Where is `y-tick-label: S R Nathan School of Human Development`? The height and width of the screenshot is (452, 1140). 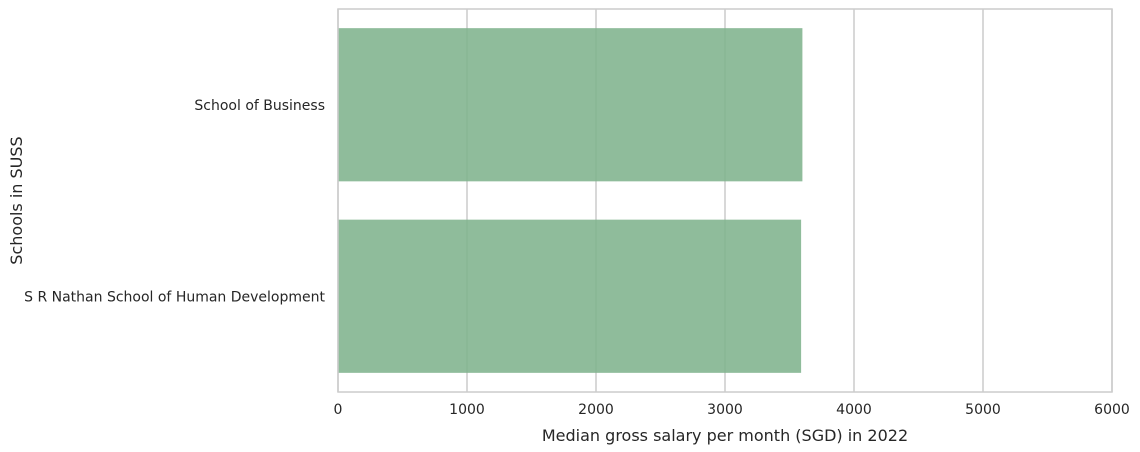 y-tick-label: S R Nathan School of Human Development is located at coordinates (174, 297).